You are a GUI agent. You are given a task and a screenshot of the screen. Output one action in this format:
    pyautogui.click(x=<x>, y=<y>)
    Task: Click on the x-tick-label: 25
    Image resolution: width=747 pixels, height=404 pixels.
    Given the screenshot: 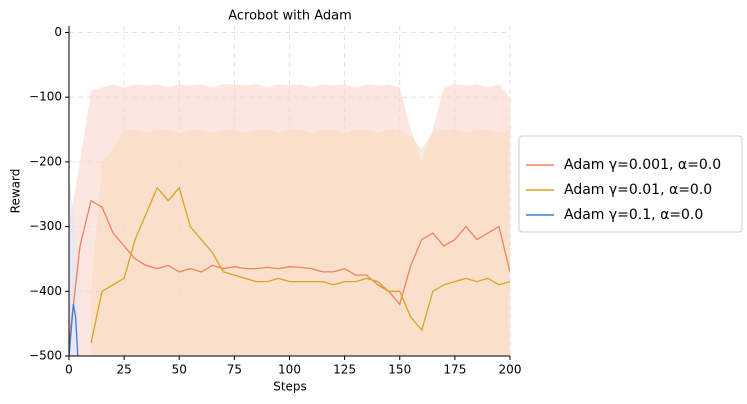 What is the action you would take?
    pyautogui.click(x=123, y=370)
    